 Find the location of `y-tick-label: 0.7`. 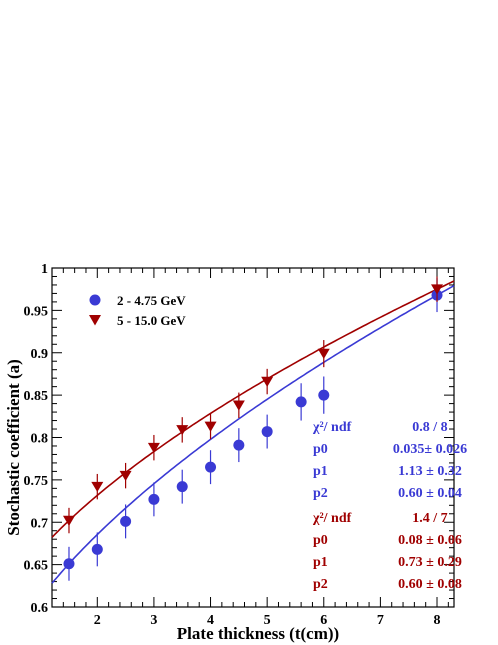

y-tick-label: 0.7 is located at coordinates (40, 523).